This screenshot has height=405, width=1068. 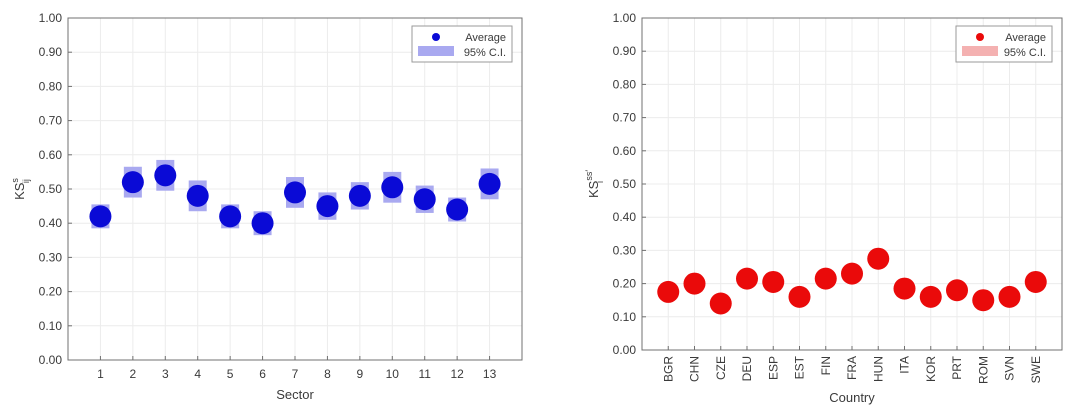 What do you see at coordinates (668, 369) in the screenshot?
I see `x-tick-label: BGR` at bounding box center [668, 369].